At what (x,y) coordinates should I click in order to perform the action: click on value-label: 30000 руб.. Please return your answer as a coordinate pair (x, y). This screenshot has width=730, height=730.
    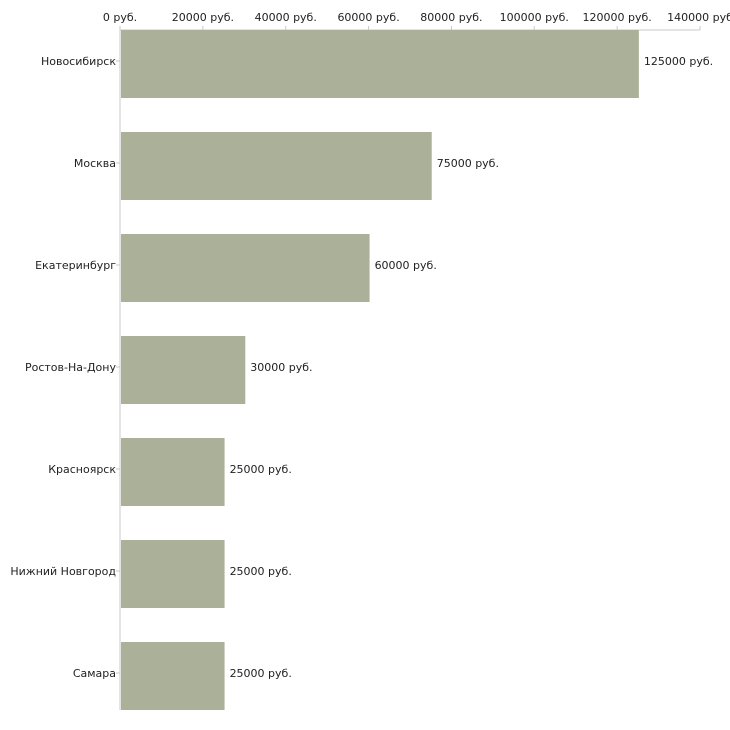
    Looking at the image, I should click on (281, 367).